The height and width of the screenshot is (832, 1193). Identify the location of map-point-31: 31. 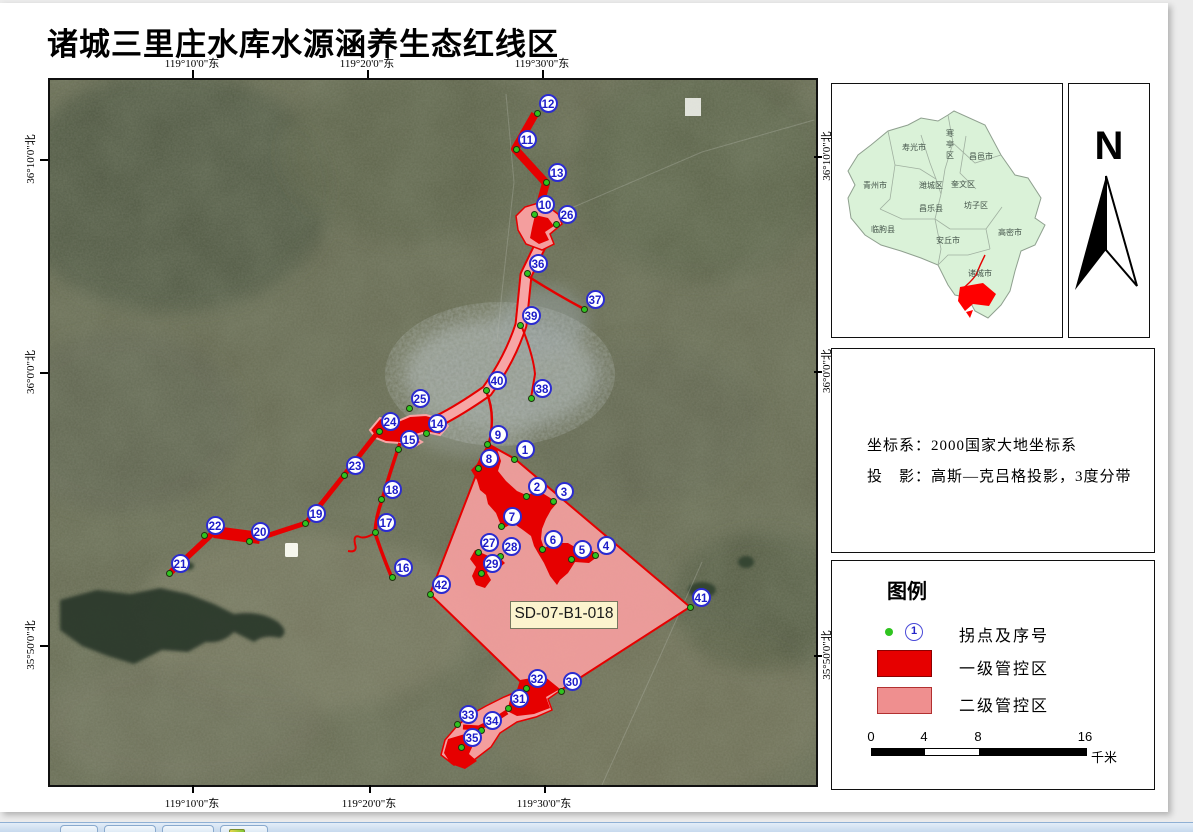
(519, 698).